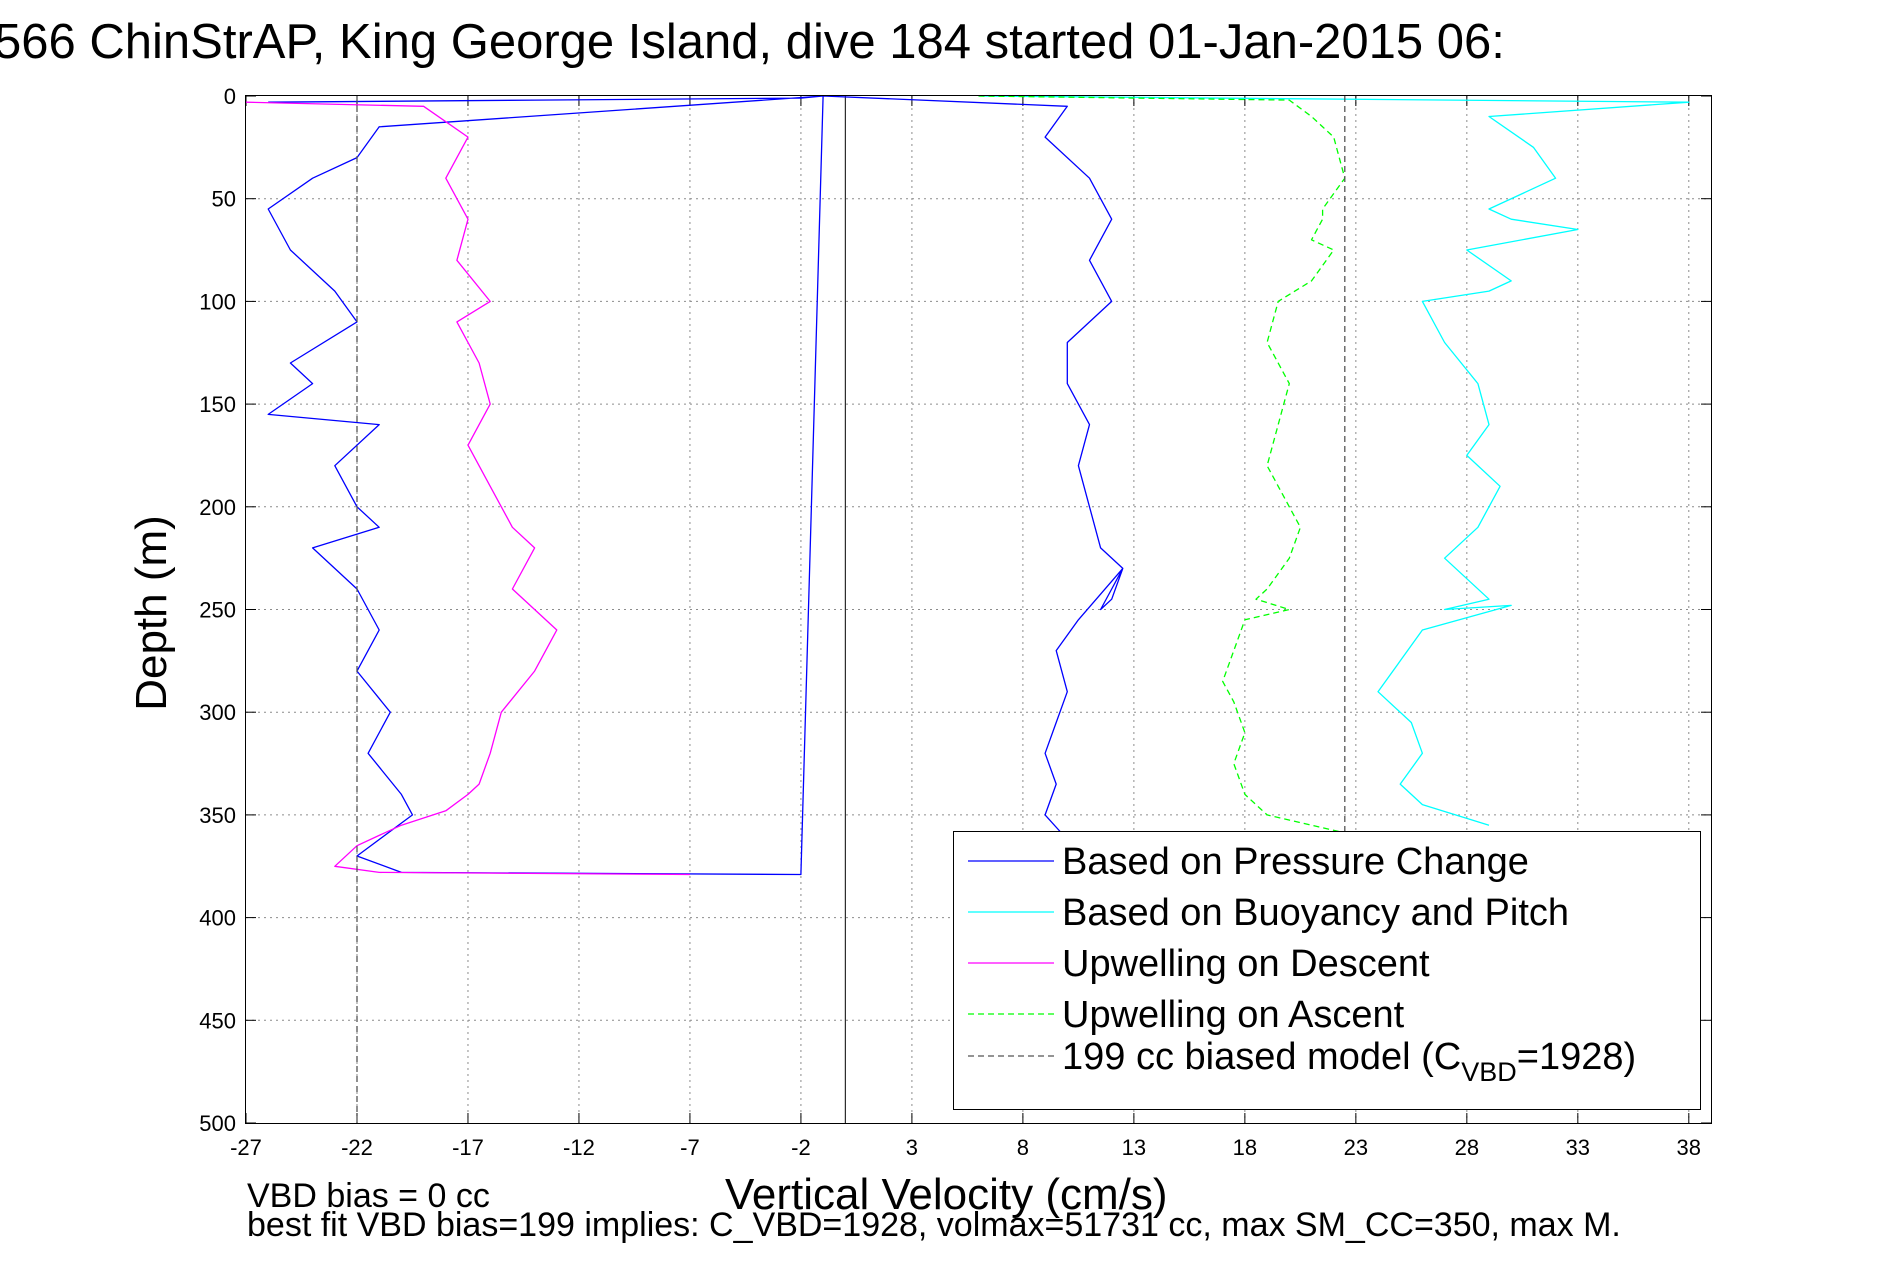  What do you see at coordinates (1576, 1057) in the screenshot?
I see `legend-label-tail: =1928)` at bounding box center [1576, 1057].